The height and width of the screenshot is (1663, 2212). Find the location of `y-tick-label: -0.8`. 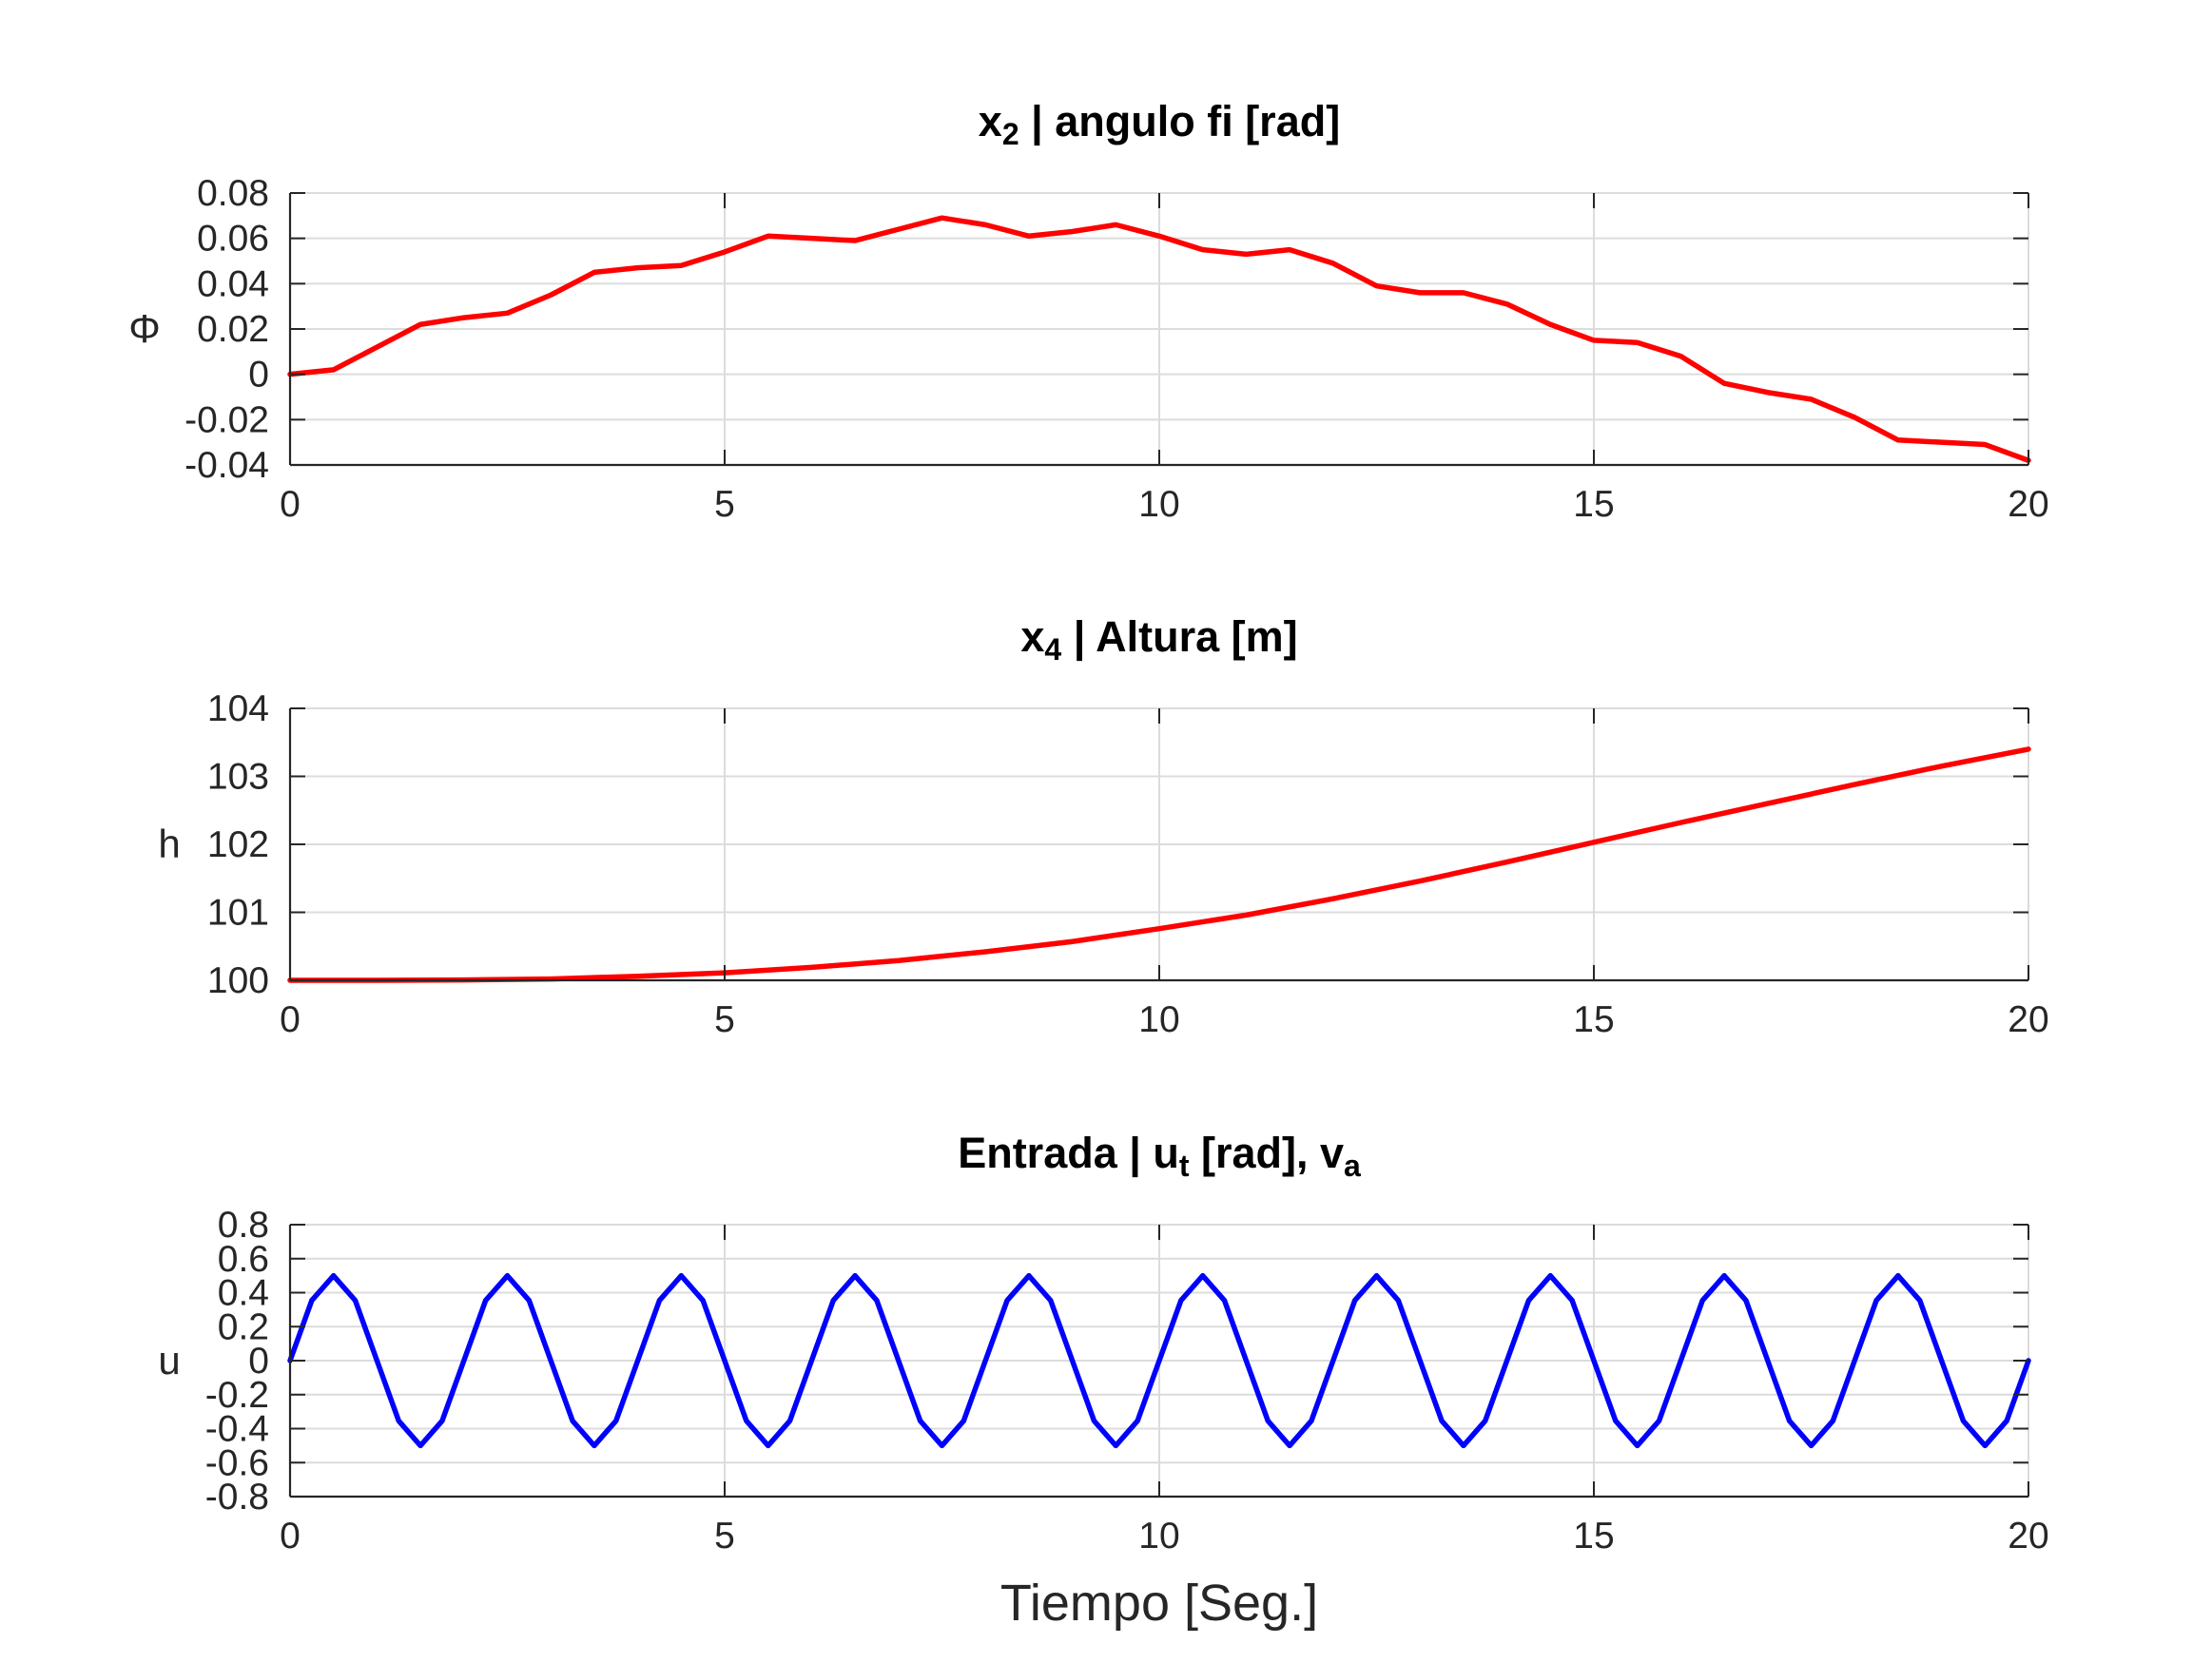

y-tick-label: -0.8 is located at coordinates (237, 1497).